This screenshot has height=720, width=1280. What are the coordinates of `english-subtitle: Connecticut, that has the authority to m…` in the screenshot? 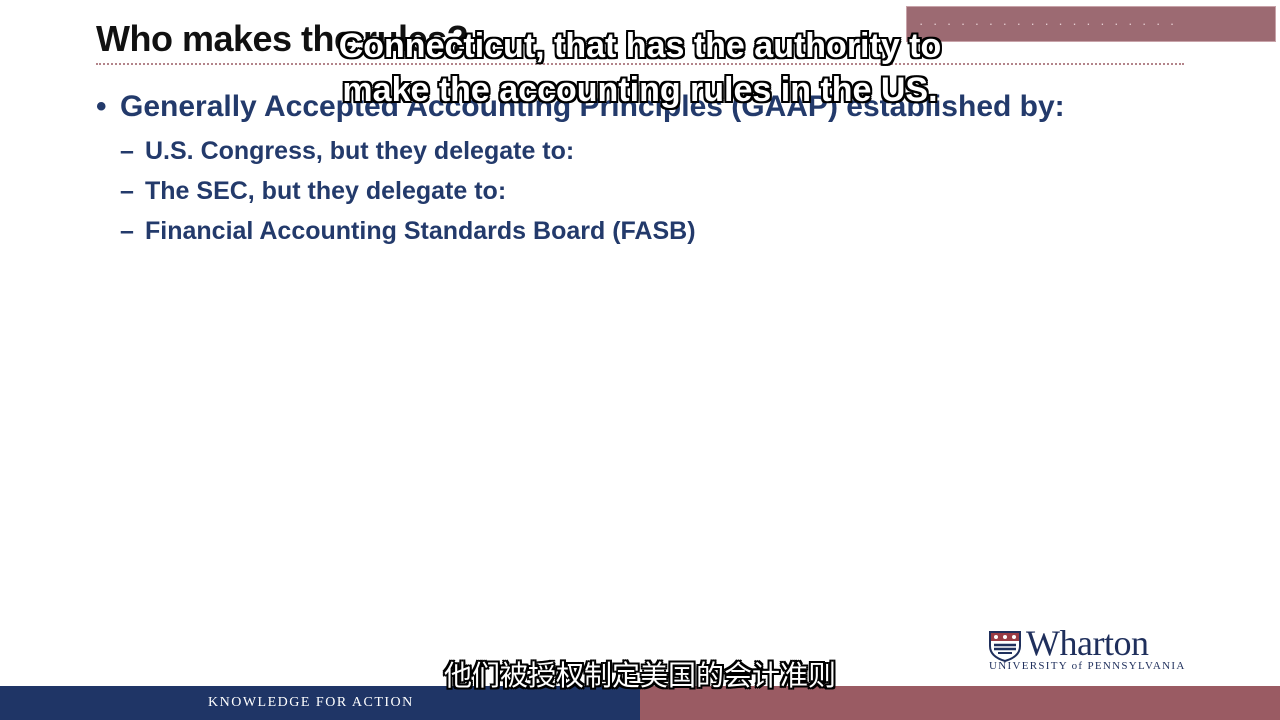 It's located at (640, 68).